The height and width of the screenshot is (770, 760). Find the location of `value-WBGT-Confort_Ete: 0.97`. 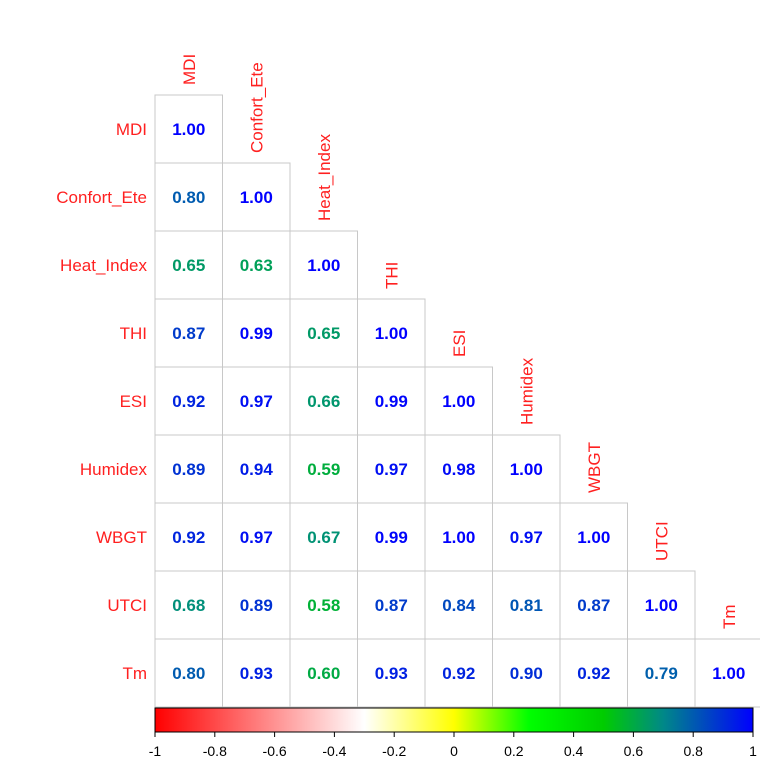

value-WBGT-Confort_Ete: 0.97 is located at coordinates (256, 537).